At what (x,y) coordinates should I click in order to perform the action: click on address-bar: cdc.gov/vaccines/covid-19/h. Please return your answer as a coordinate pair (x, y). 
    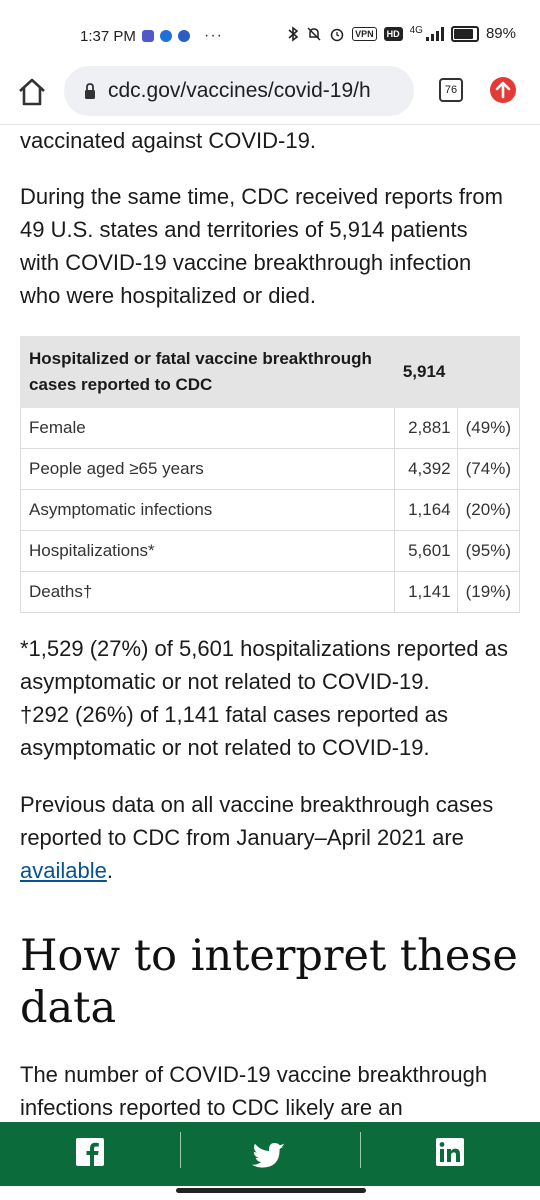
    Looking at the image, I should click on (239, 91).